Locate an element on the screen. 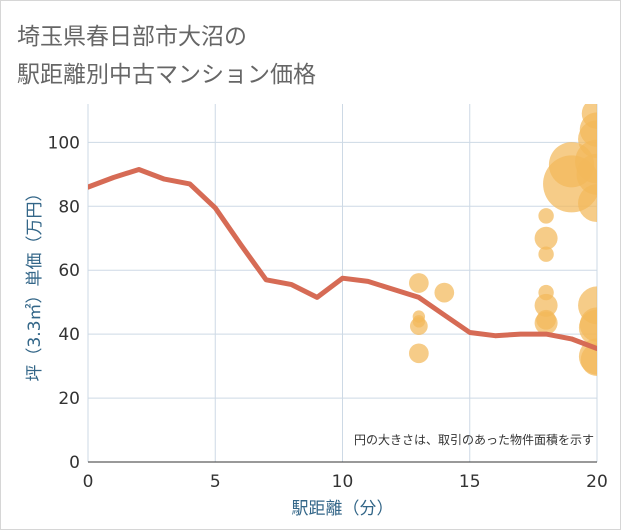 This screenshot has height=530, width=621. y-tick-label: 40 is located at coordinates (69, 335).